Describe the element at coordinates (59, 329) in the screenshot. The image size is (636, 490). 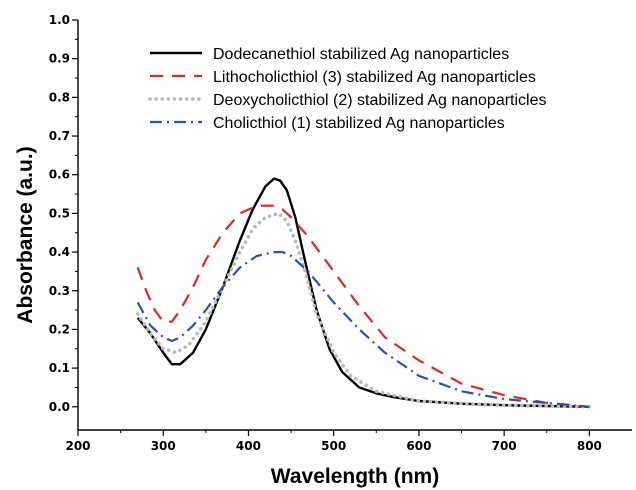
I see `y-tick-label: 0.2` at that location.